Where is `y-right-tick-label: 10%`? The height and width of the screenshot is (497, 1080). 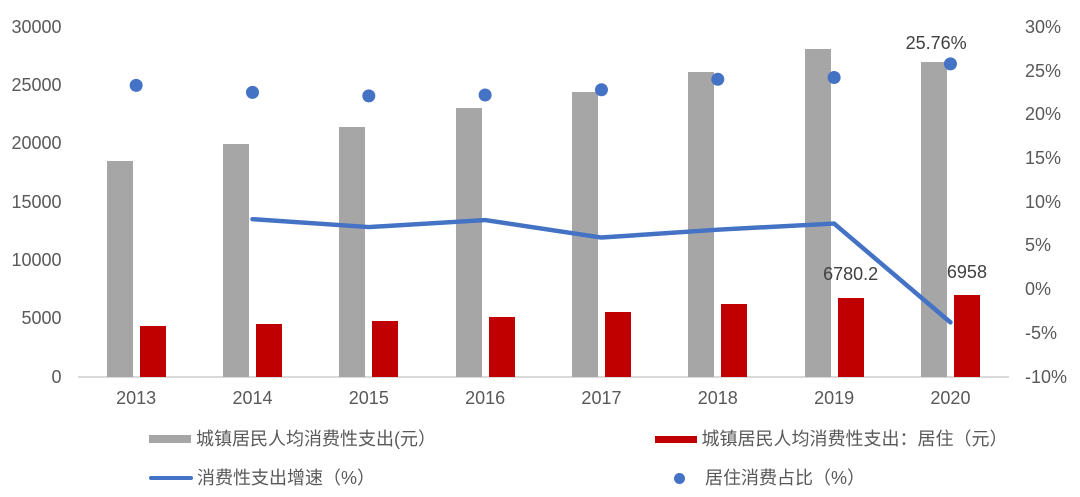 y-right-tick-label: 10% is located at coordinates (1043, 201).